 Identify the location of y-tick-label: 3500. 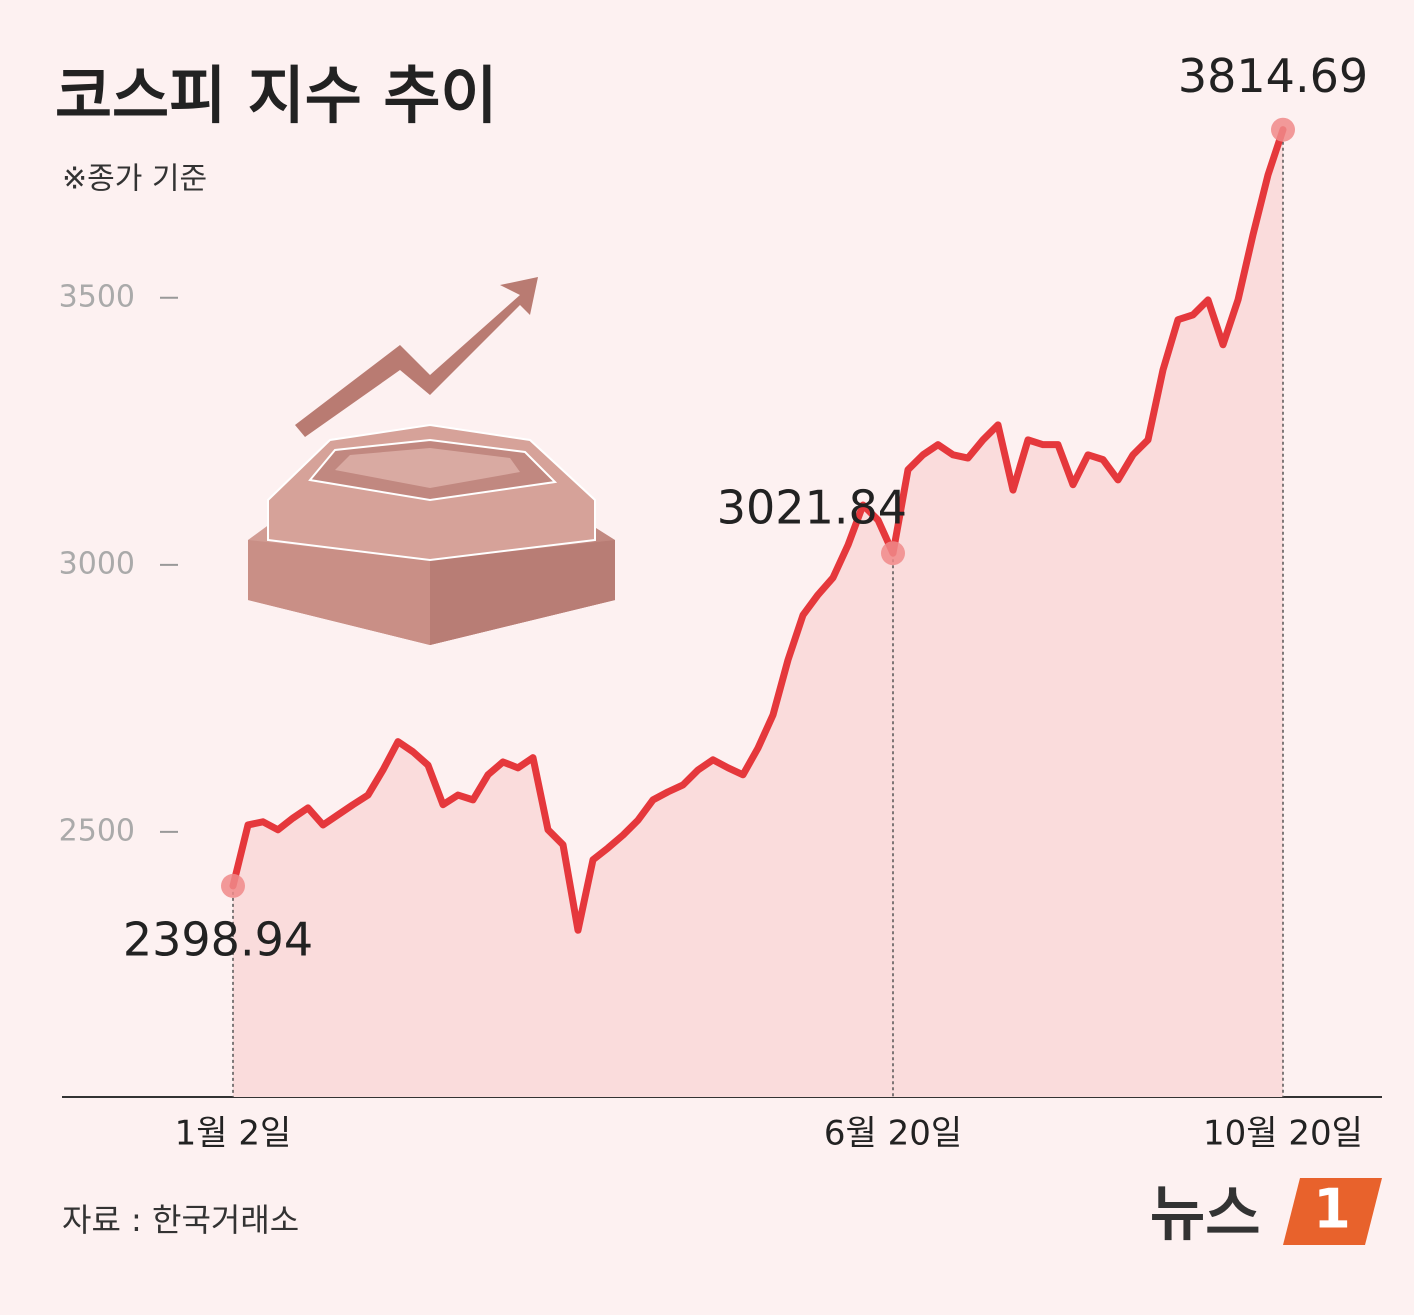
(97, 296).